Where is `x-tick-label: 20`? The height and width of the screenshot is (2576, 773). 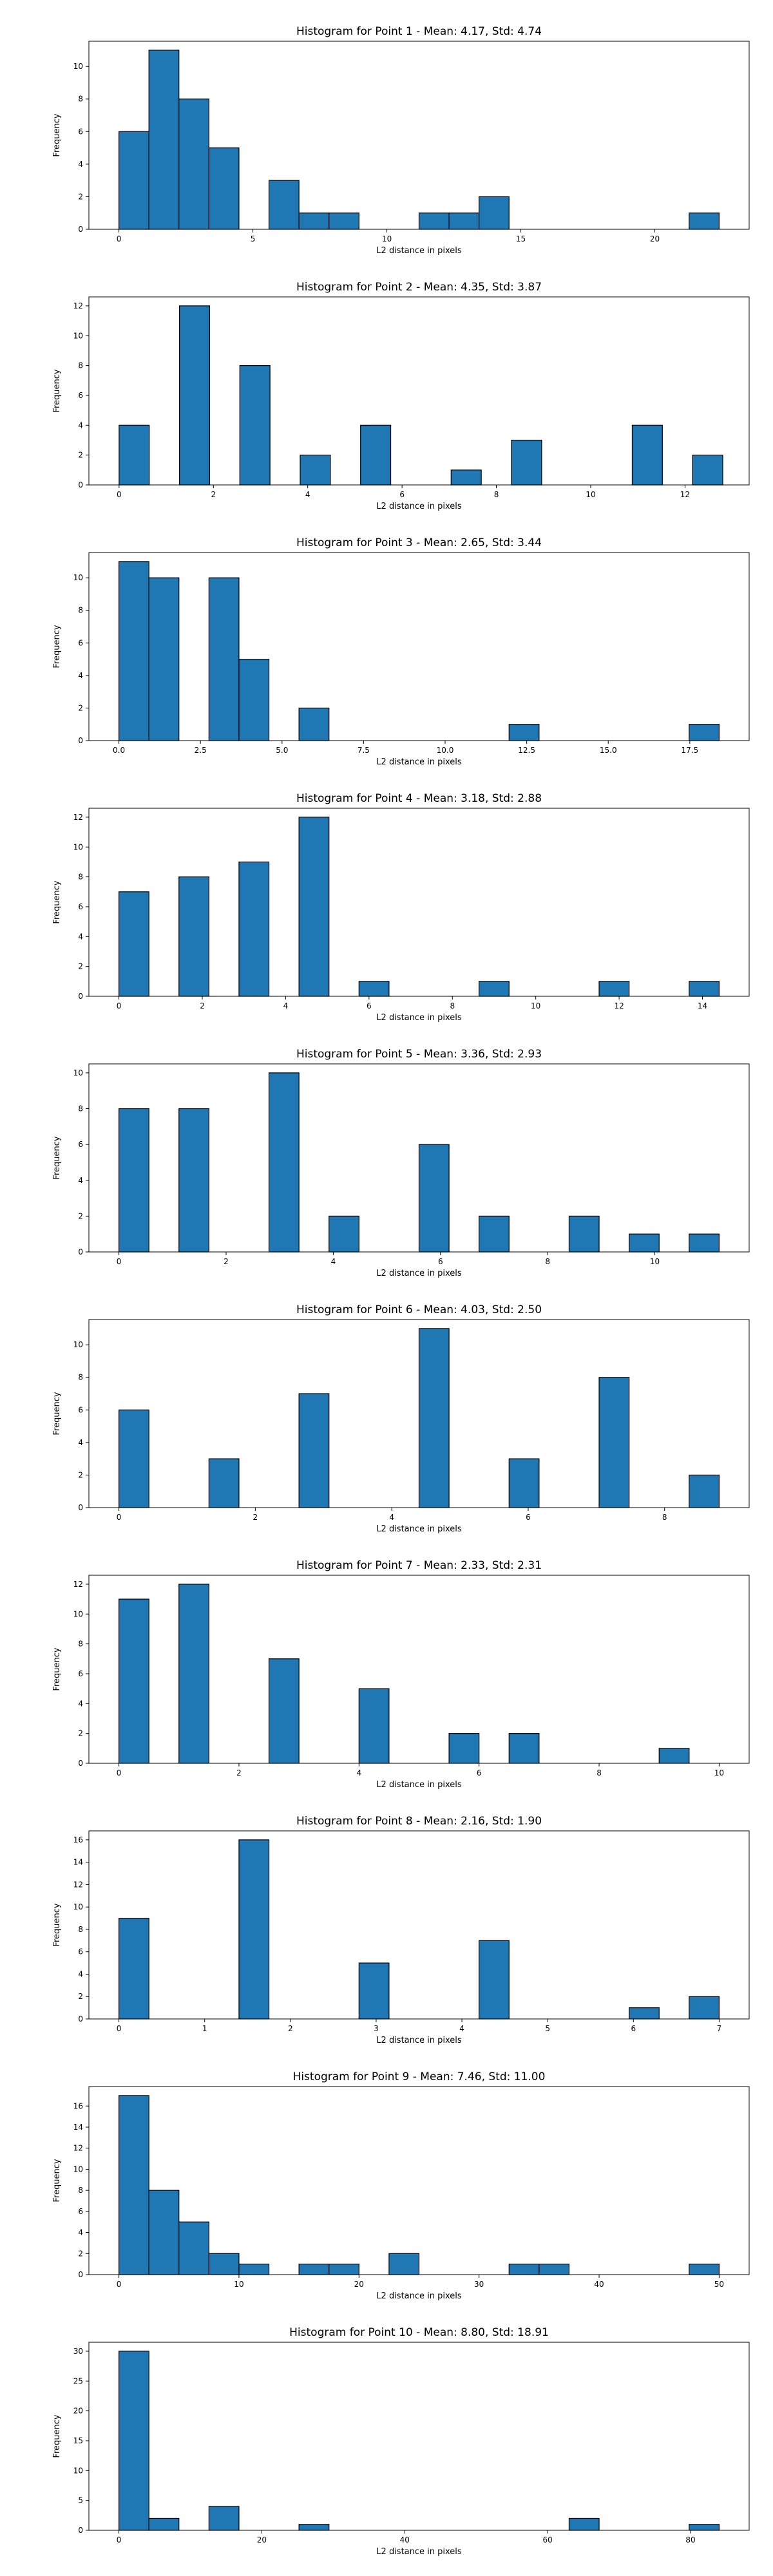 x-tick-label: 20 is located at coordinates (655, 239).